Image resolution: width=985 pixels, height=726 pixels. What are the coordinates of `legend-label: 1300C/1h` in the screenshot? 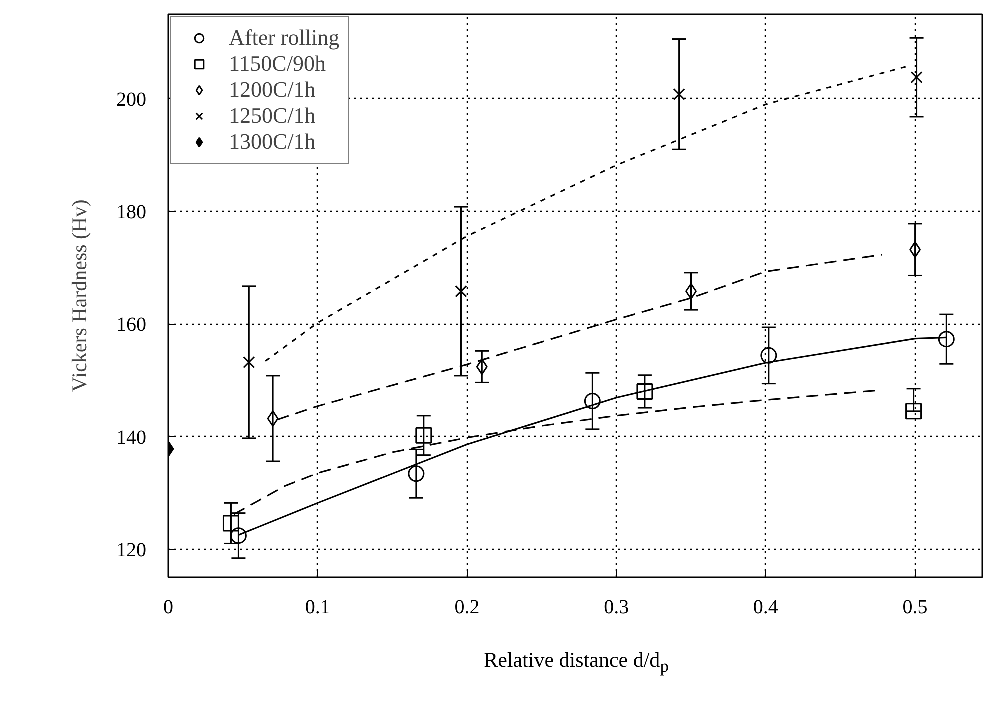 It's located at (272, 142).